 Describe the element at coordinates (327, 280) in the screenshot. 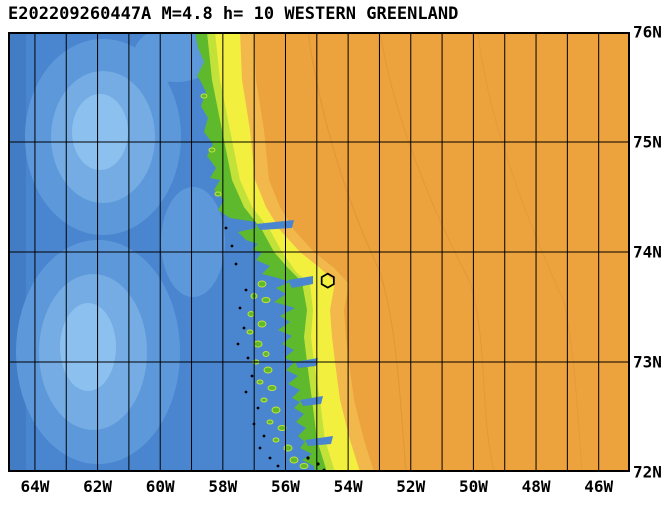

I see `epicenter-marker-icon` at that location.